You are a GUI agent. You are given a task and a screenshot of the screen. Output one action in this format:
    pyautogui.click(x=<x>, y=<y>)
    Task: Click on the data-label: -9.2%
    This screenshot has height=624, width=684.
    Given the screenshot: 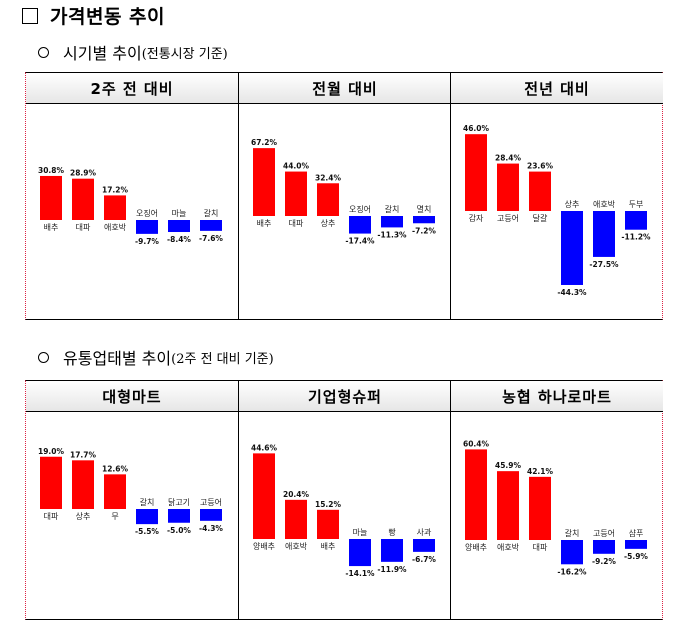 What is the action you would take?
    pyautogui.click(x=604, y=561)
    